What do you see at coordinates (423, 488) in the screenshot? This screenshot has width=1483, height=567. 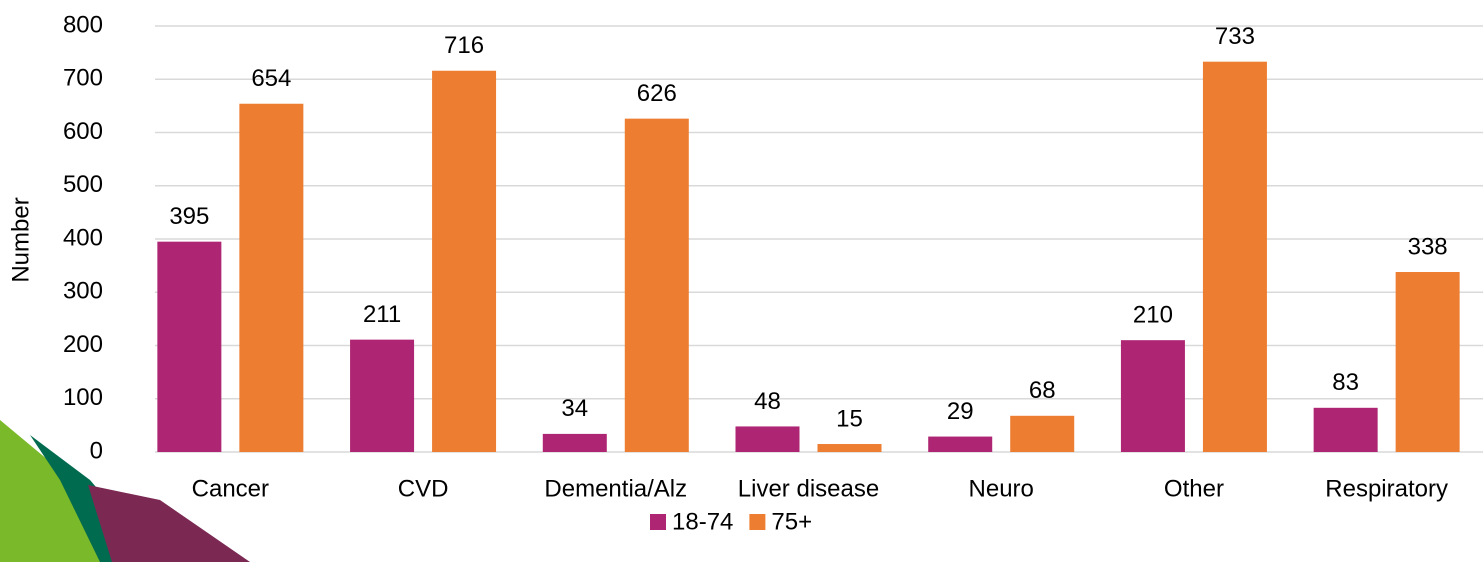 I see `x-tick-label: CVD` at bounding box center [423, 488].